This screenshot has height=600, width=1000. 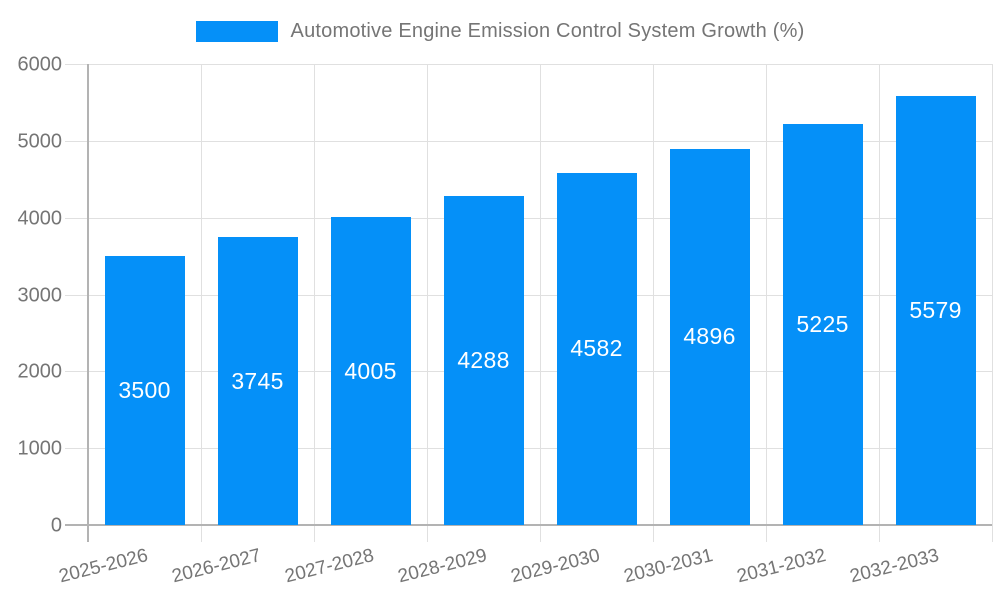 I want to click on x-axis-tick-label: 2031-2032, so click(x=781, y=566).